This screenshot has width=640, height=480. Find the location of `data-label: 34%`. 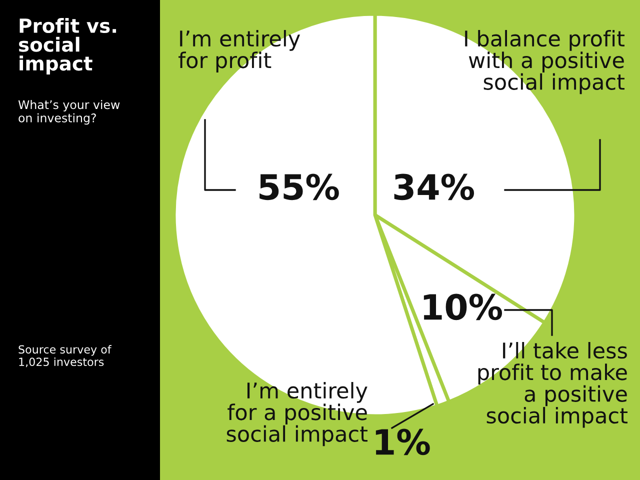

data-label: 34% is located at coordinates (434, 187).